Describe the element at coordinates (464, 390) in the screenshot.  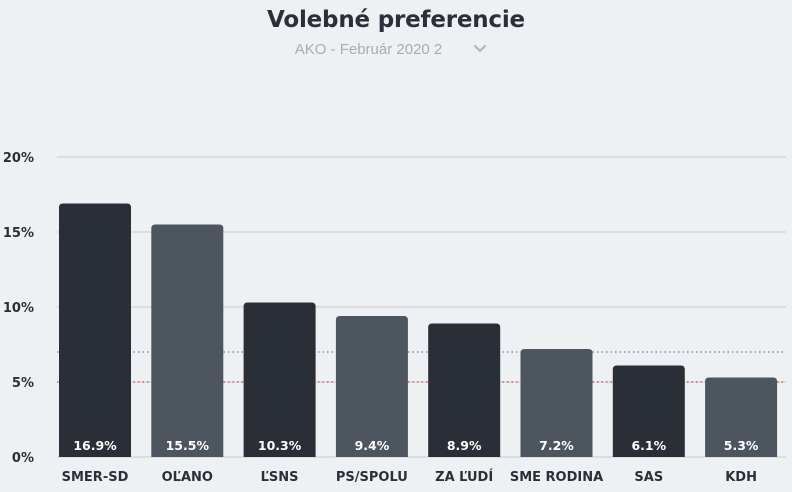
I see `bar-za-ud-` at that location.